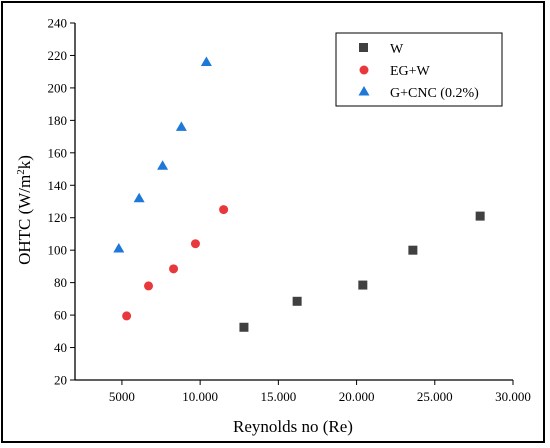  Describe the element at coordinates (435, 396) in the screenshot. I see `x-tick-label: 25.000` at that location.